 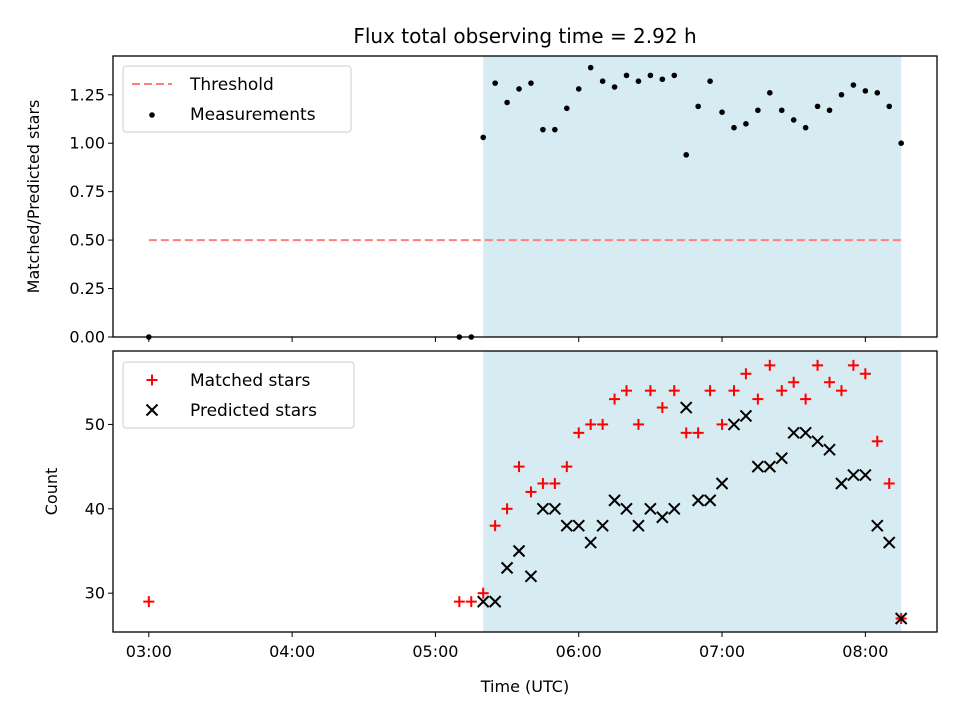 What do you see at coordinates (692, 513) in the screenshot?
I see `predicted-star-points` at bounding box center [692, 513].